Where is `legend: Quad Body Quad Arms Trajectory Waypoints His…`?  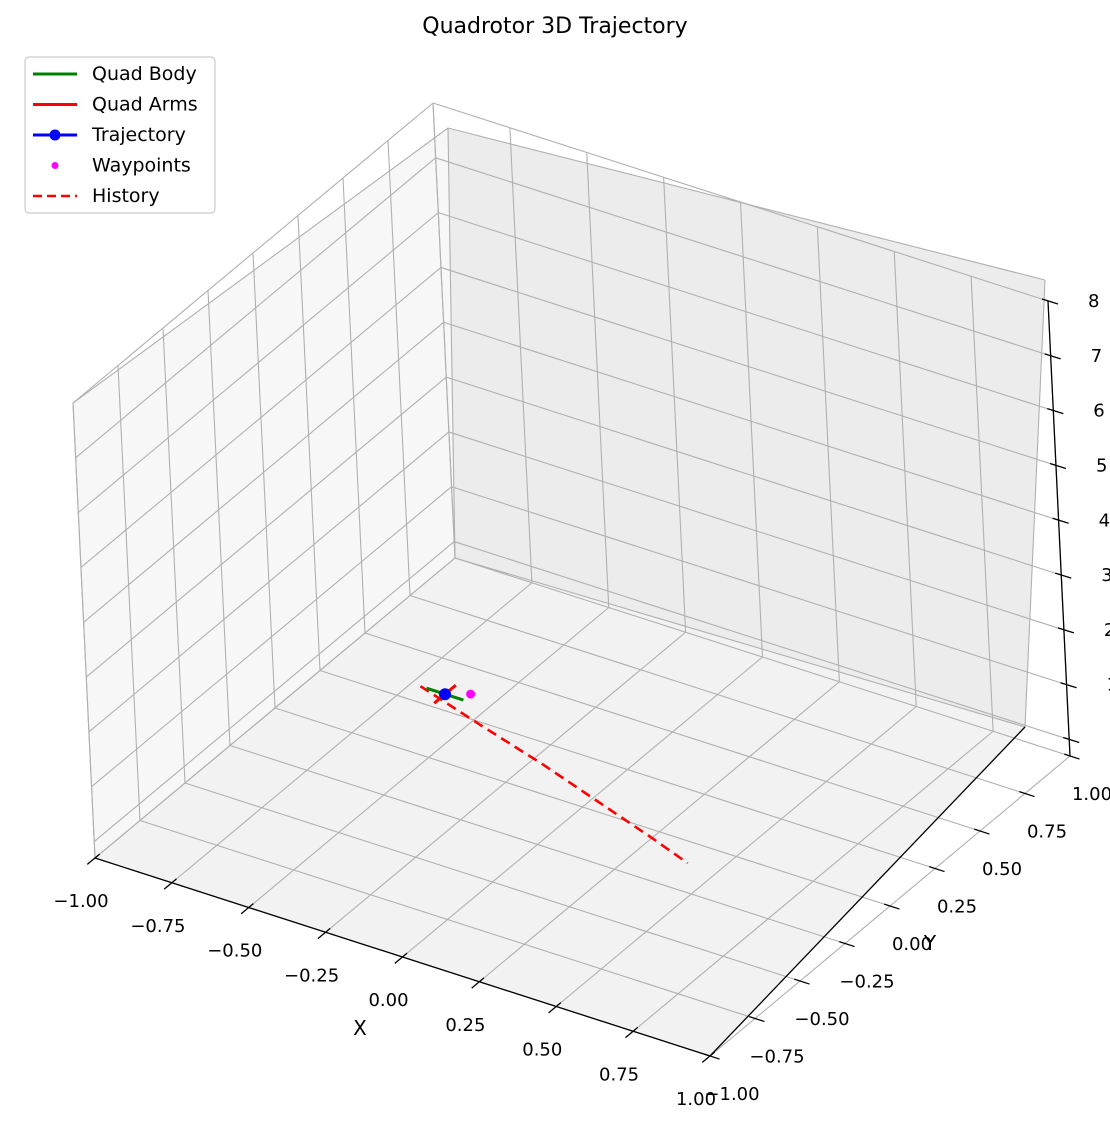
legend: Quad Body Quad Arms Trajectory Waypoints His… is located at coordinates (120, 135).